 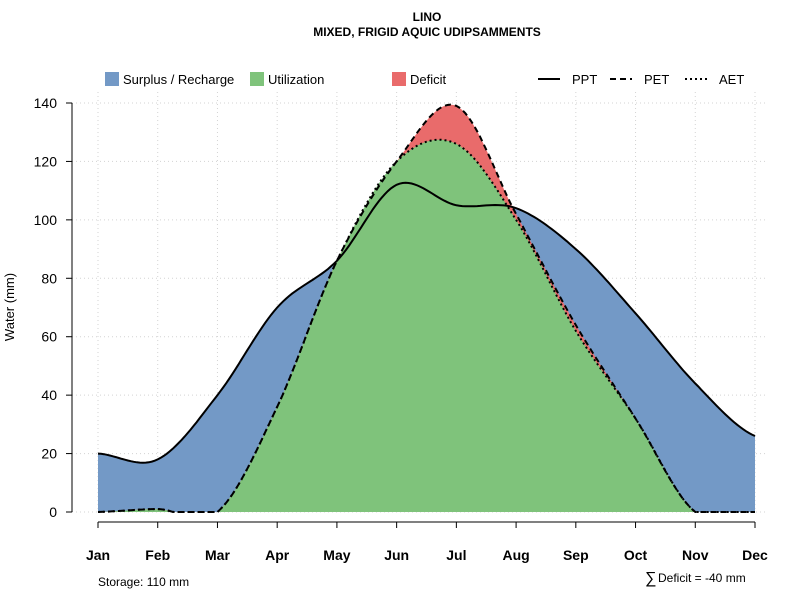 I want to click on x-tick-label: Dec, so click(x=755, y=555).